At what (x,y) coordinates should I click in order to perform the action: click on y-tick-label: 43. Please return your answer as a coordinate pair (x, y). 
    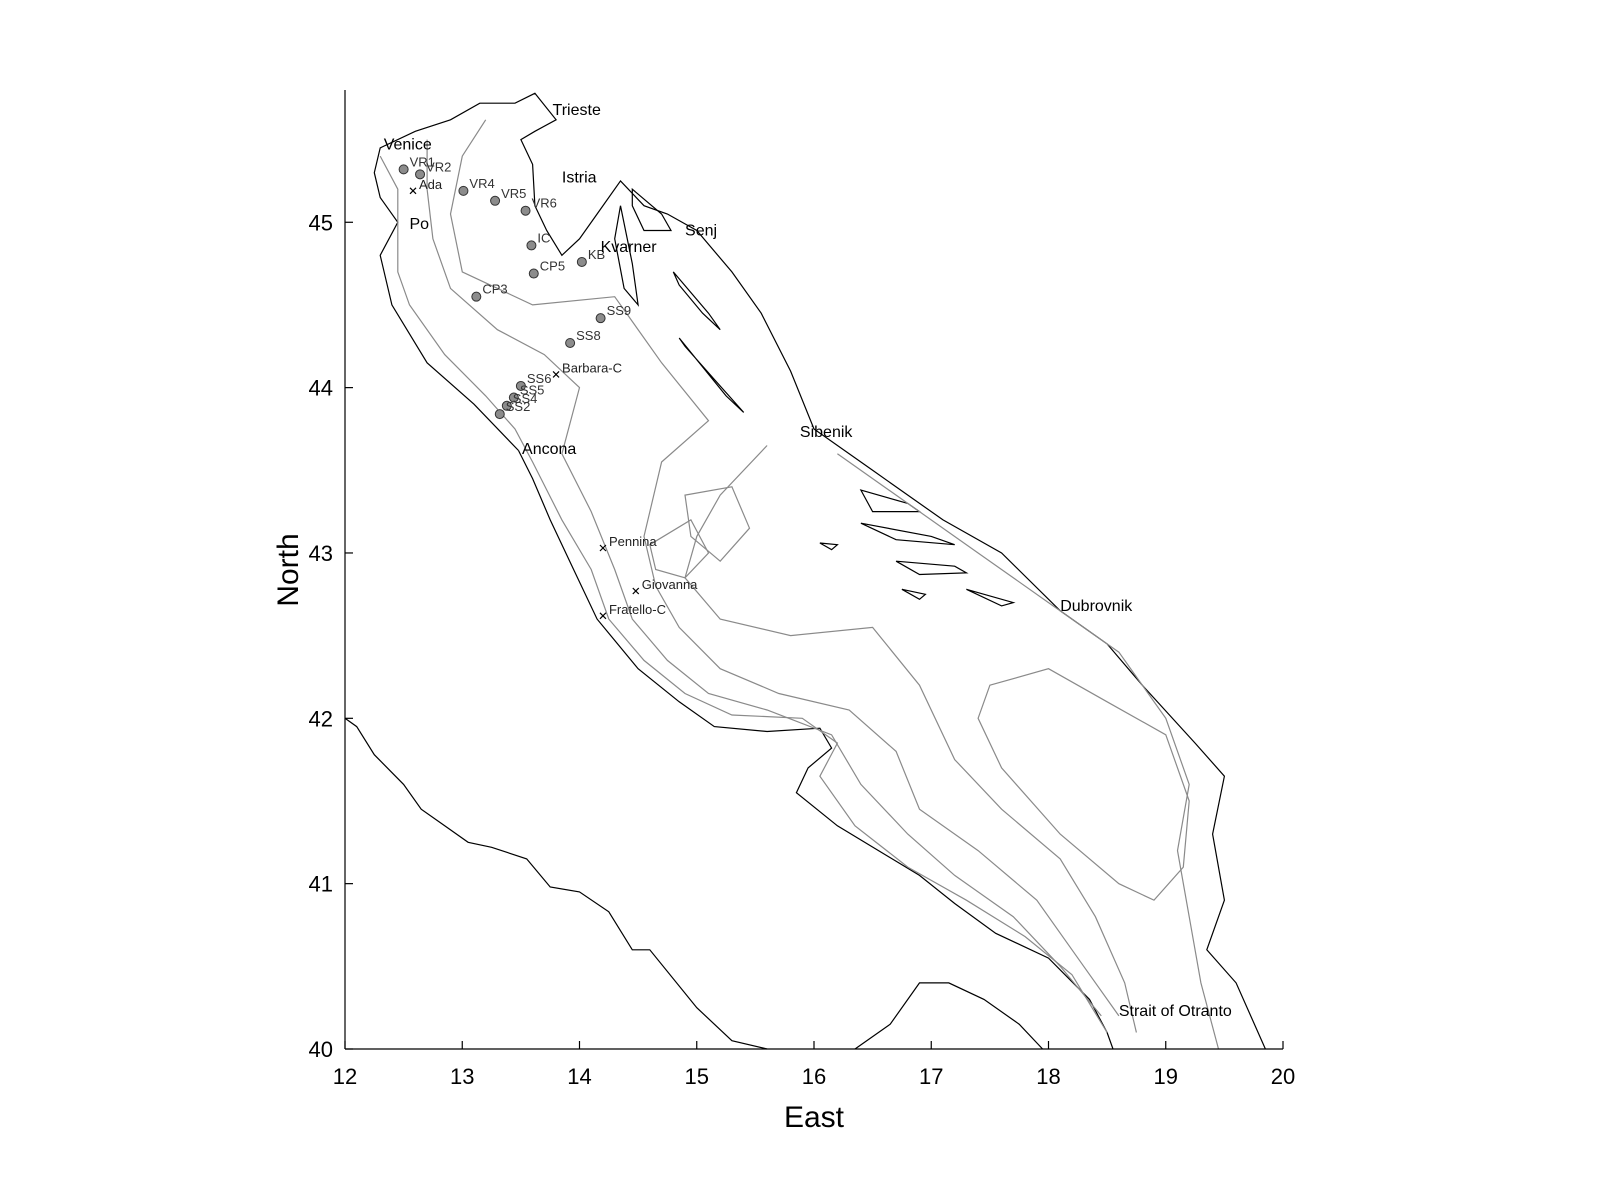
    Looking at the image, I should click on (321, 553).